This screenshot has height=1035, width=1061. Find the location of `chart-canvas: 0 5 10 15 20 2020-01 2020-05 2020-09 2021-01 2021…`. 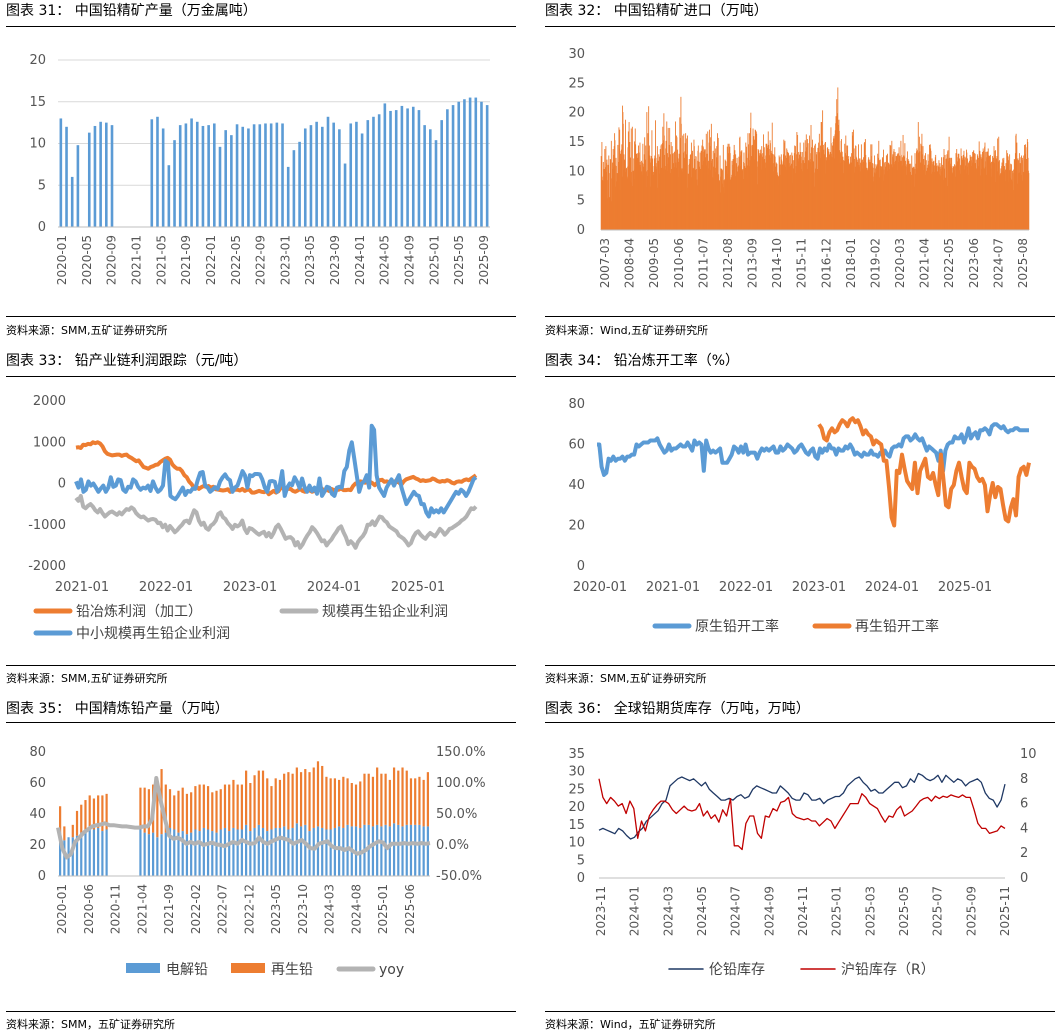

chart-canvas: 0 5 10 15 20 2020-01 2020-05 2020-09 2021-01 2021… is located at coordinates (260, 169).